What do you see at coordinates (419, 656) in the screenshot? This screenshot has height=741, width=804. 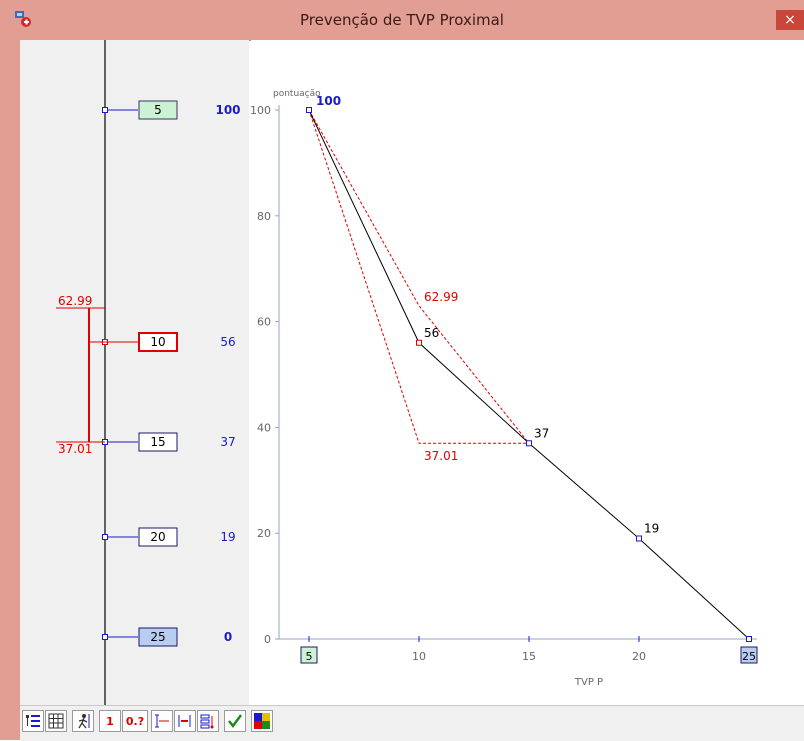 I see `x-tick-label: 10` at bounding box center [419, 656].